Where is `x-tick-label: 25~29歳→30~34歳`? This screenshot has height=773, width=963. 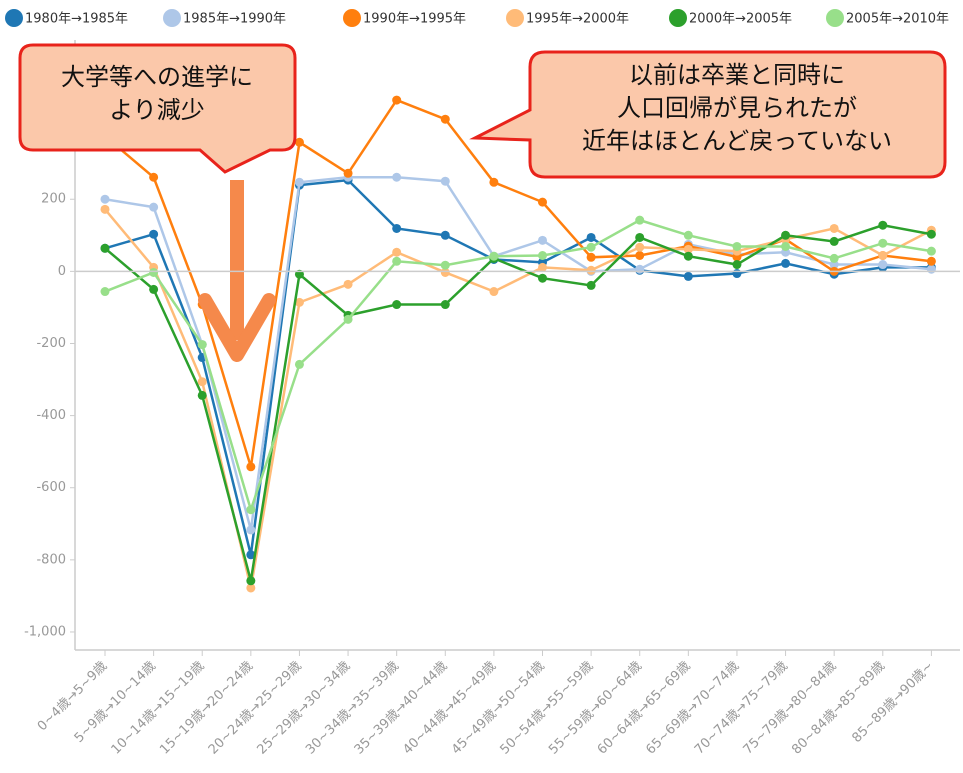
x-tick-label: 25~29歳→30~34歳 is located at coordinates (303, 708).